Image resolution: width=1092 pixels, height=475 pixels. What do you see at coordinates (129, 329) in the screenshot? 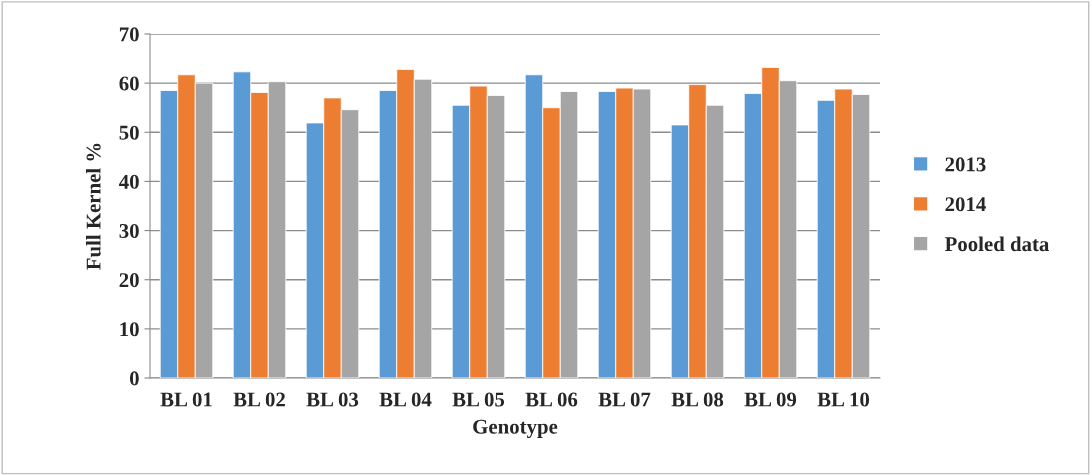
I see `y-tick-label: 10` at bounding box center [129, 329].